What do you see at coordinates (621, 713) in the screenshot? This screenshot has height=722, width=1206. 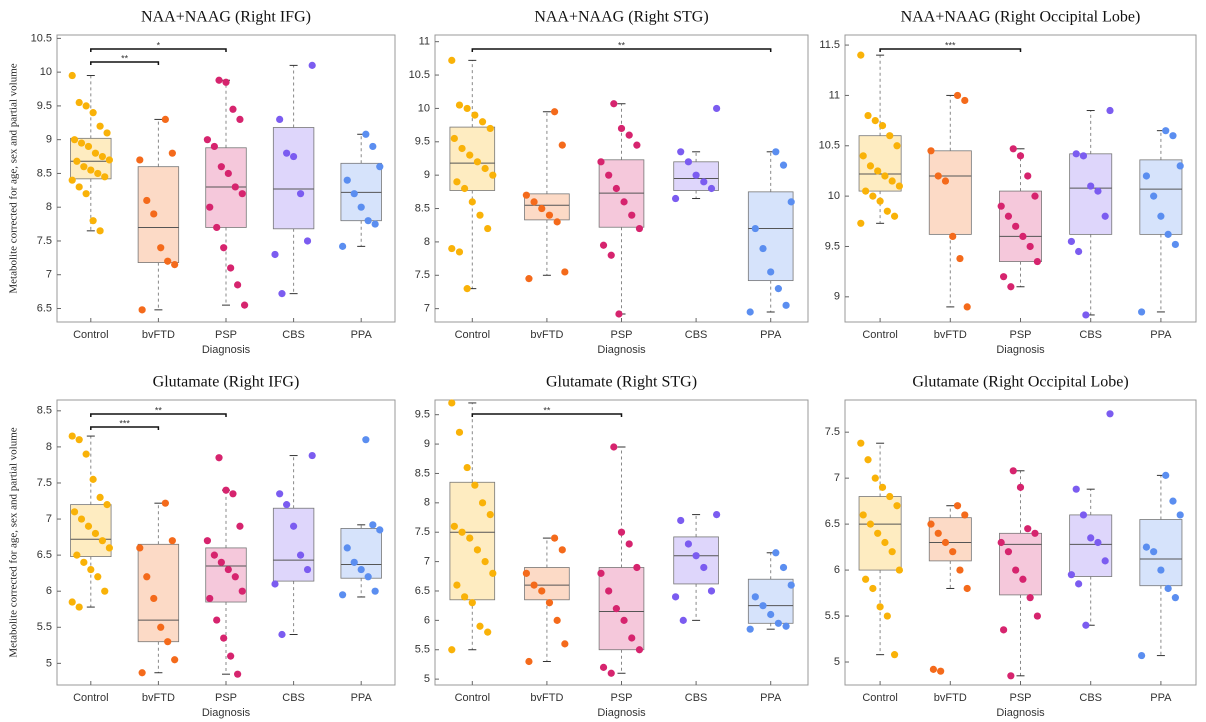 I see `x-axis-label: Diagnosis` at bounding box center [621, 713].